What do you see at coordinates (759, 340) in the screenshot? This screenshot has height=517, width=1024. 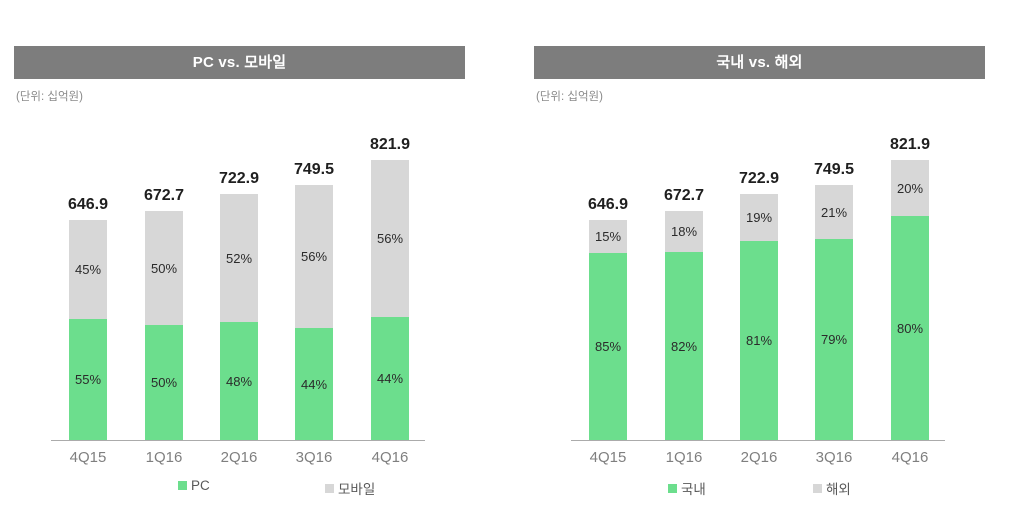 I see `국내-segment: 81%` at bounding box center [759, 340].